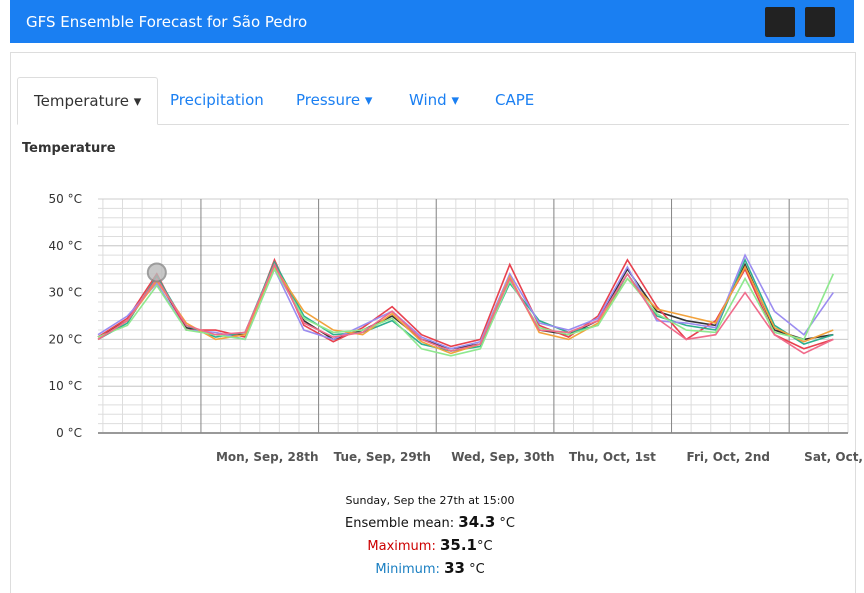  I want to click on y-tick-label: 50 °C, so click(65, 199).